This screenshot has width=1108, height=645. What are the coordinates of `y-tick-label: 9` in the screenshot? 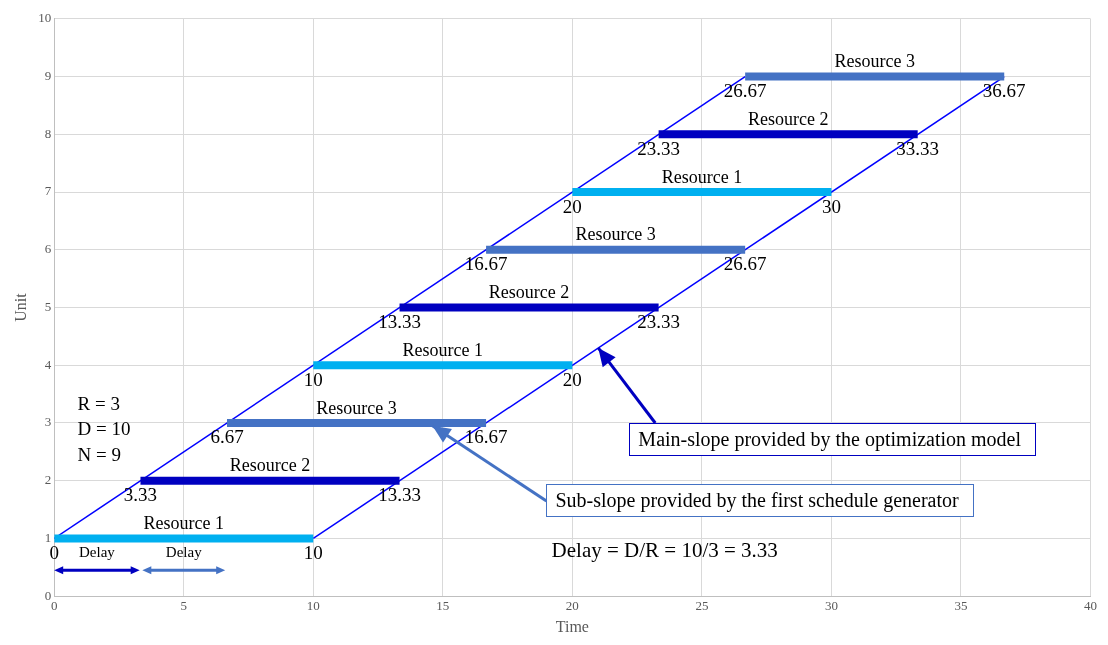 It's located at (48, 75).